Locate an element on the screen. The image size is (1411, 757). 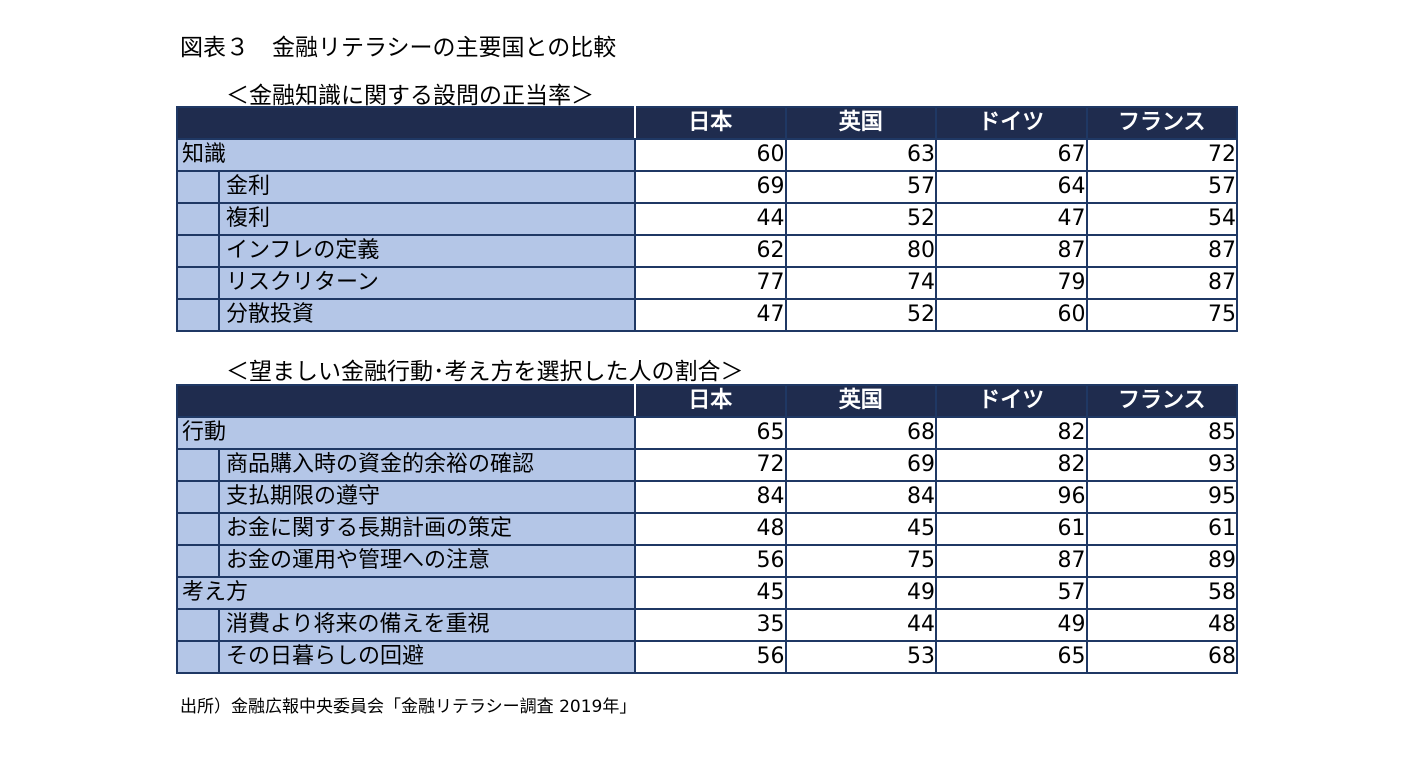
item-label: リスクリターン is located at coordinates (406, 283).